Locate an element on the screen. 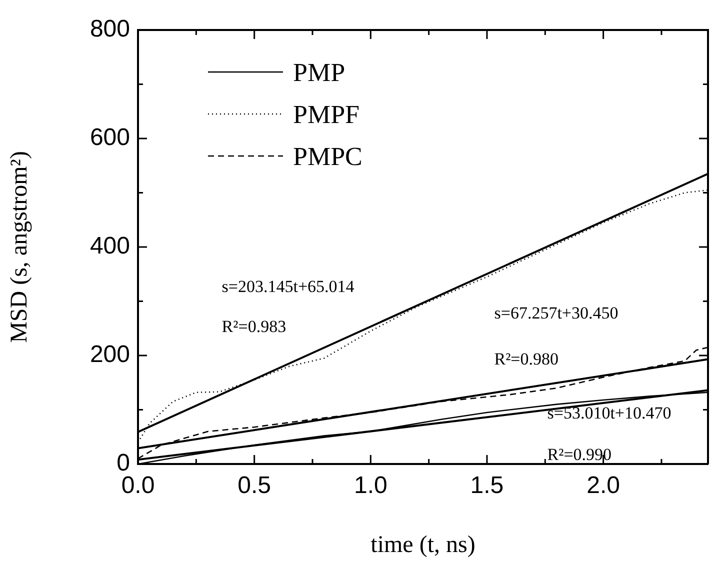 The height and width of the screenshot is (564, 715). legend-label: PMP is located at coordinates (319, 72).